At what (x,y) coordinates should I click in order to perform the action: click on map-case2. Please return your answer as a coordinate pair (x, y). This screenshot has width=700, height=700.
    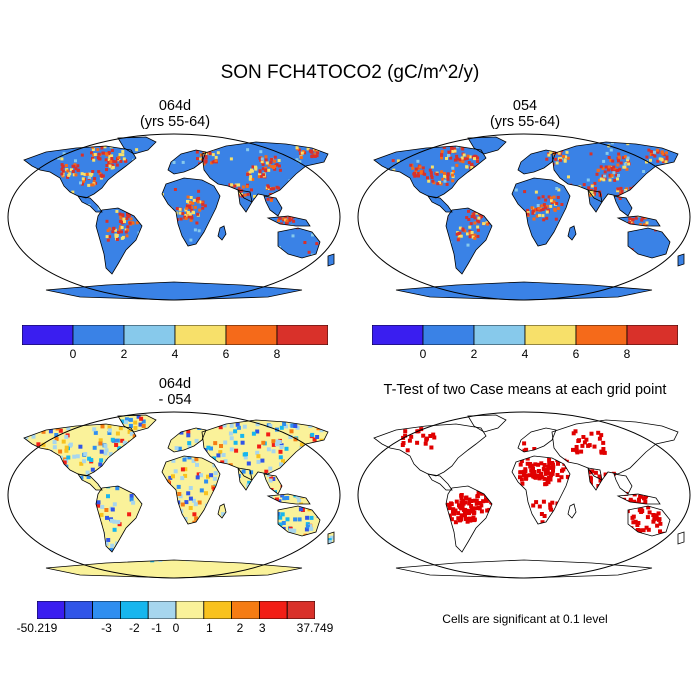
    Looking at the image, I should click on (524, 217).